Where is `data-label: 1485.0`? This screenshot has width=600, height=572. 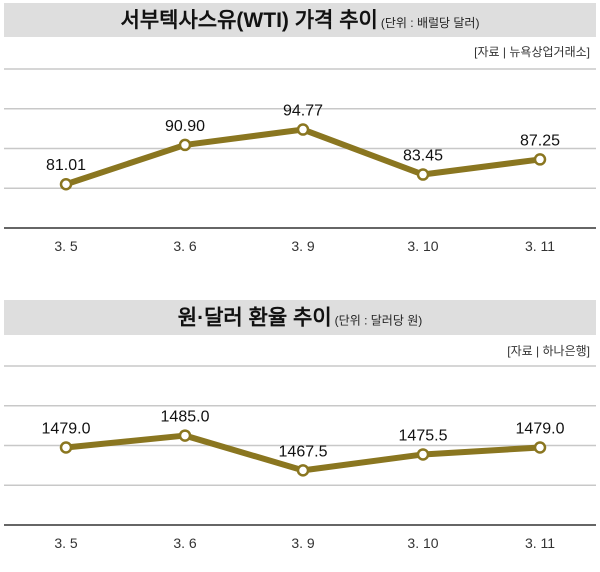 data-label: 1485.0 is located at coordinates (185, 417).